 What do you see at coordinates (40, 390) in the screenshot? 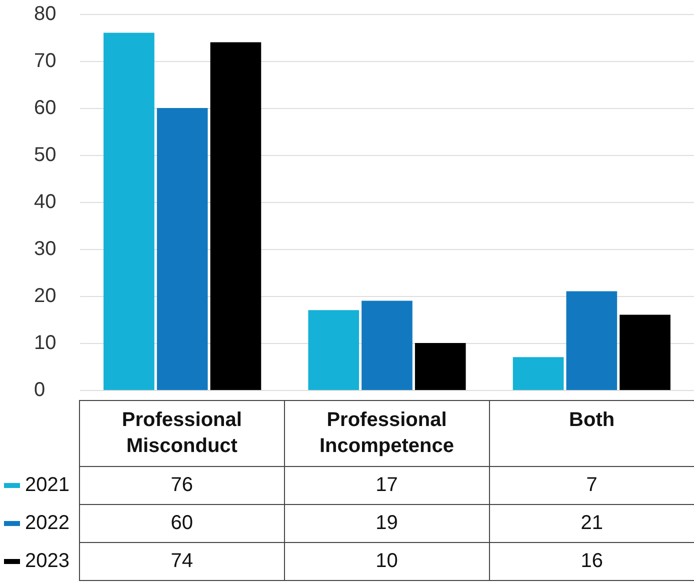
I see `y-tick-label: 0` at bounding box center [40, 390].